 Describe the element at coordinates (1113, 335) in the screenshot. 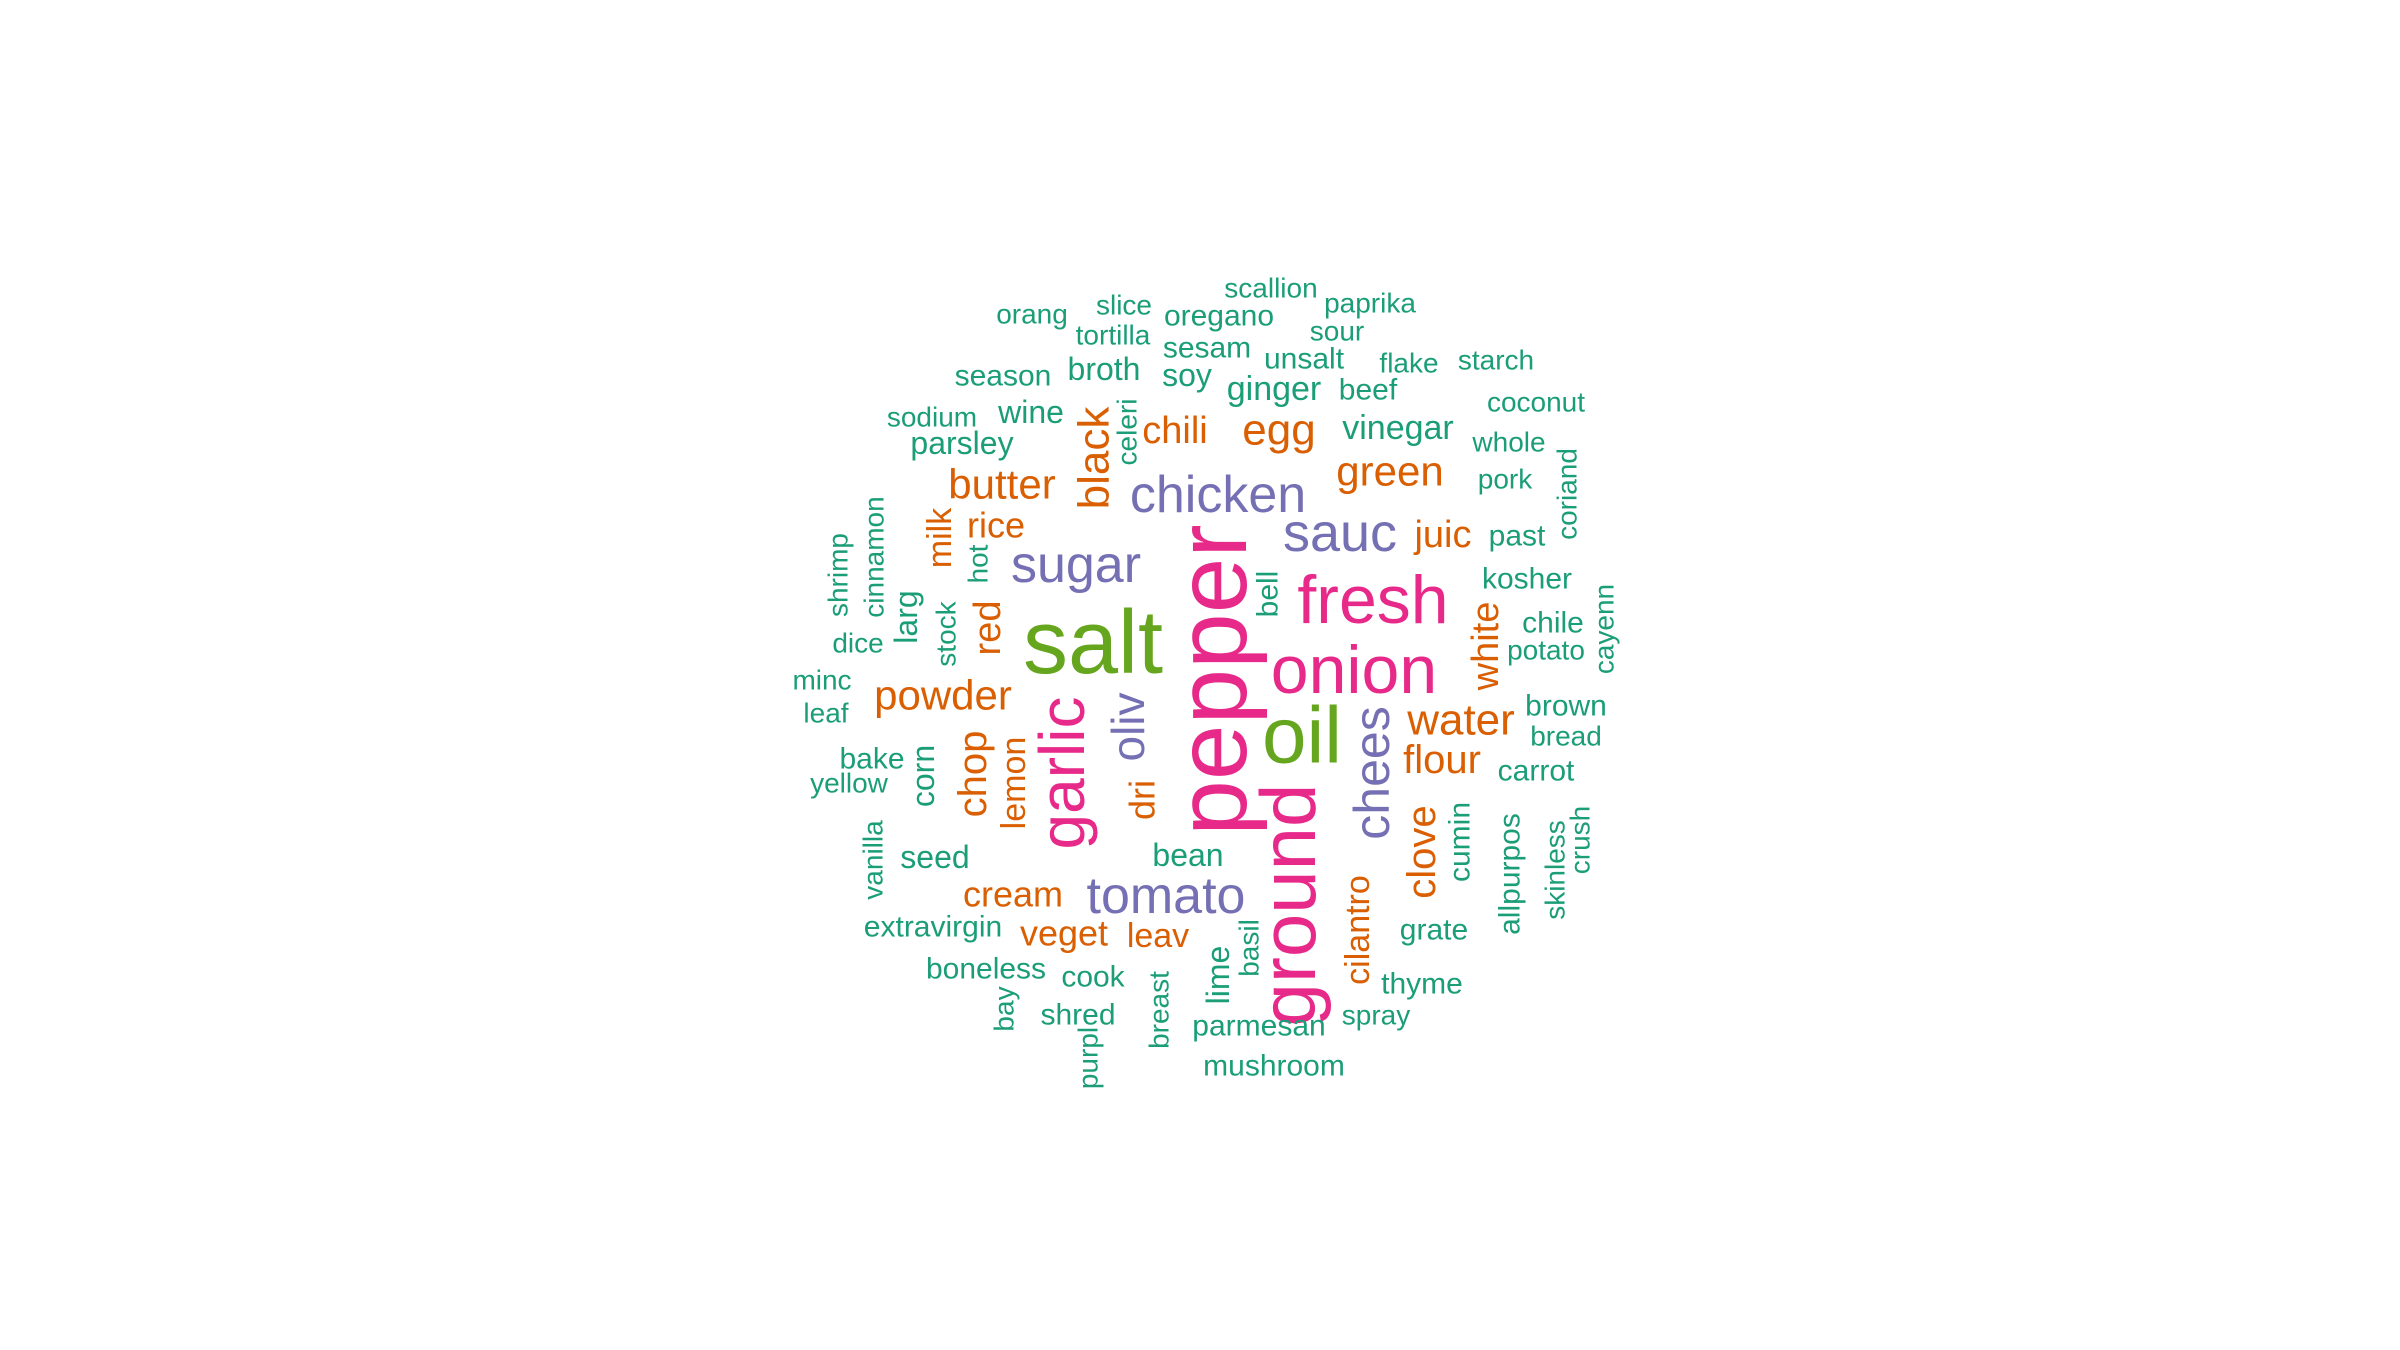

I see `word-tortilla: tortilla` at that location.